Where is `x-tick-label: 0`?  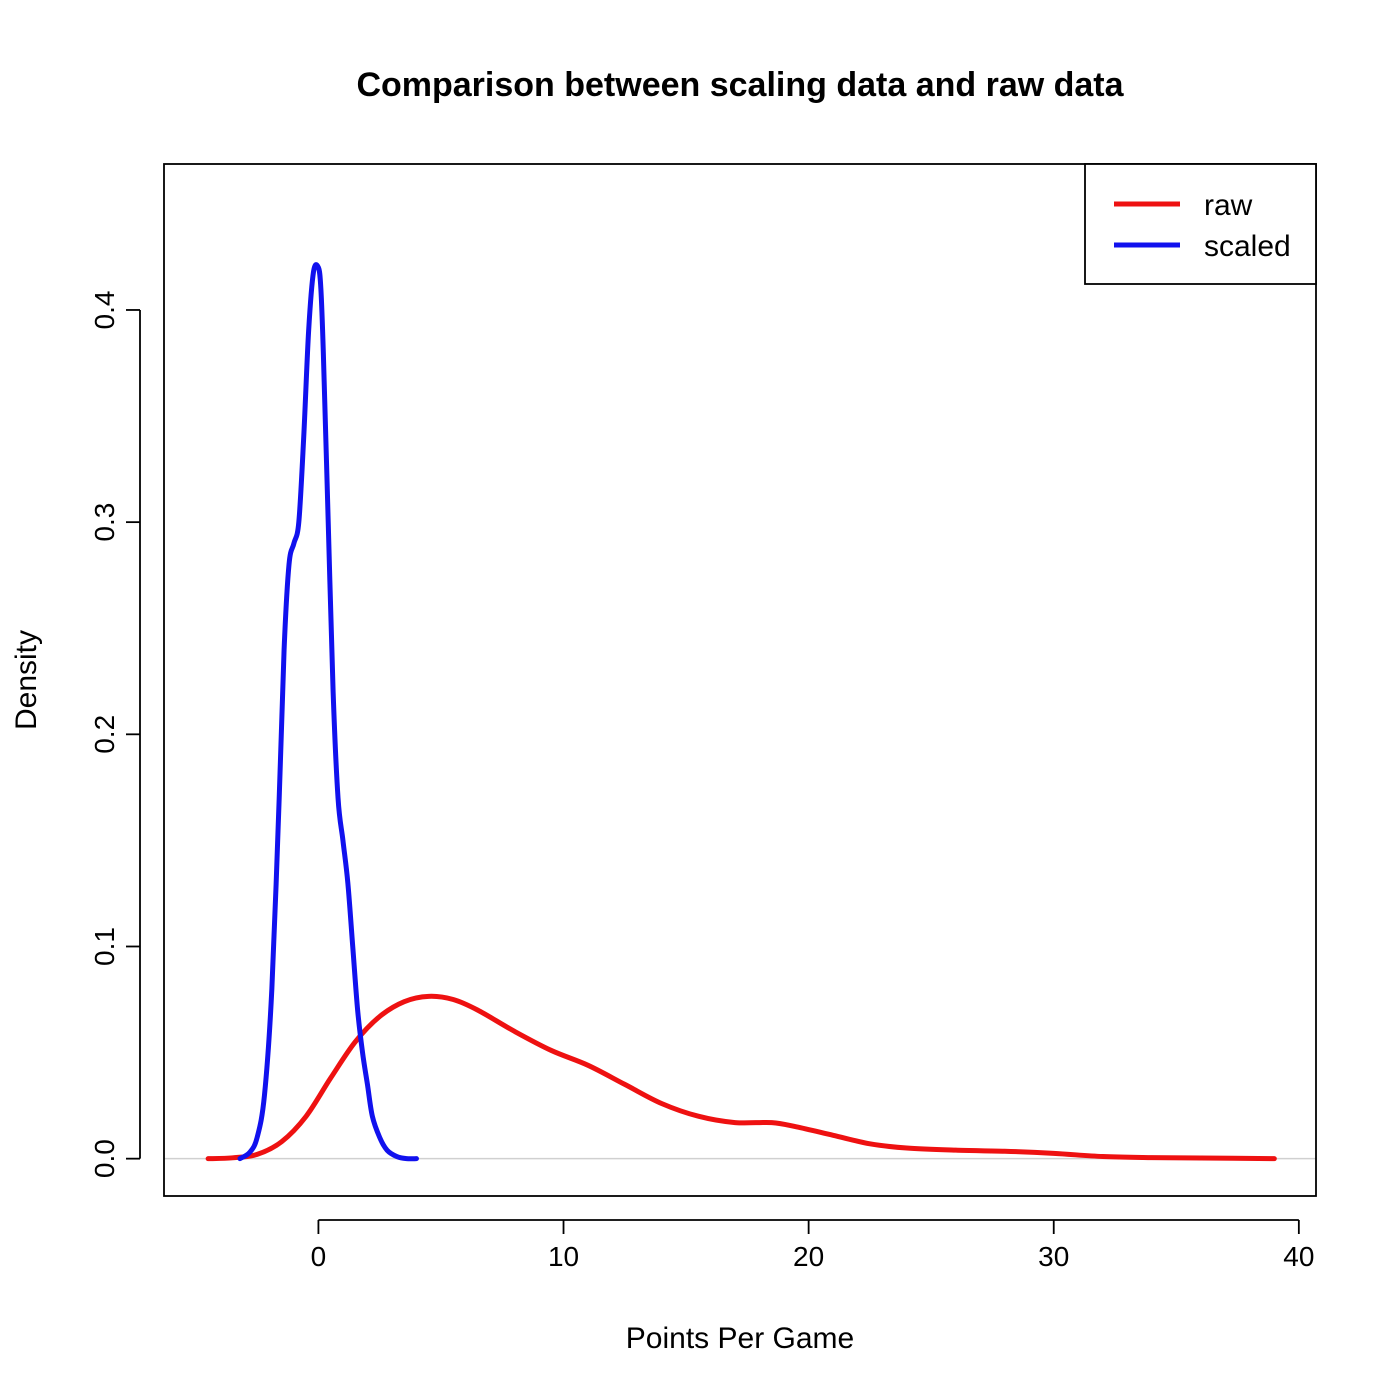 x-tick-label: 0 is located at coordinates (319, 1256).